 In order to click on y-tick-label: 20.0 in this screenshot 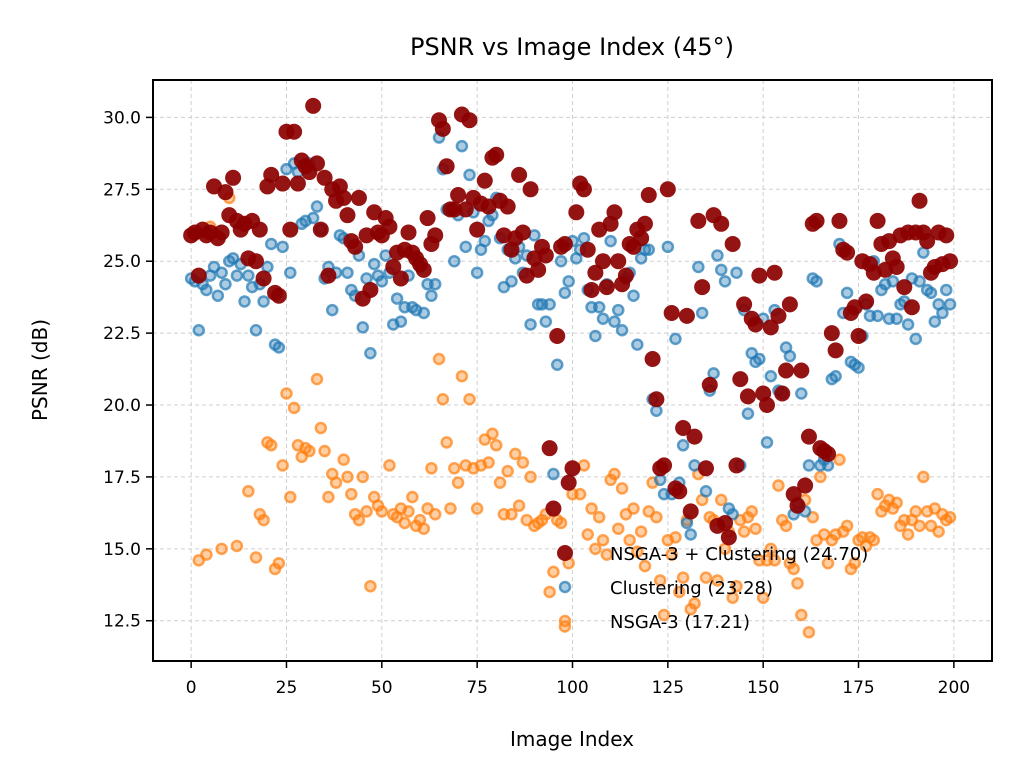, I will do `click(122, 406)`.